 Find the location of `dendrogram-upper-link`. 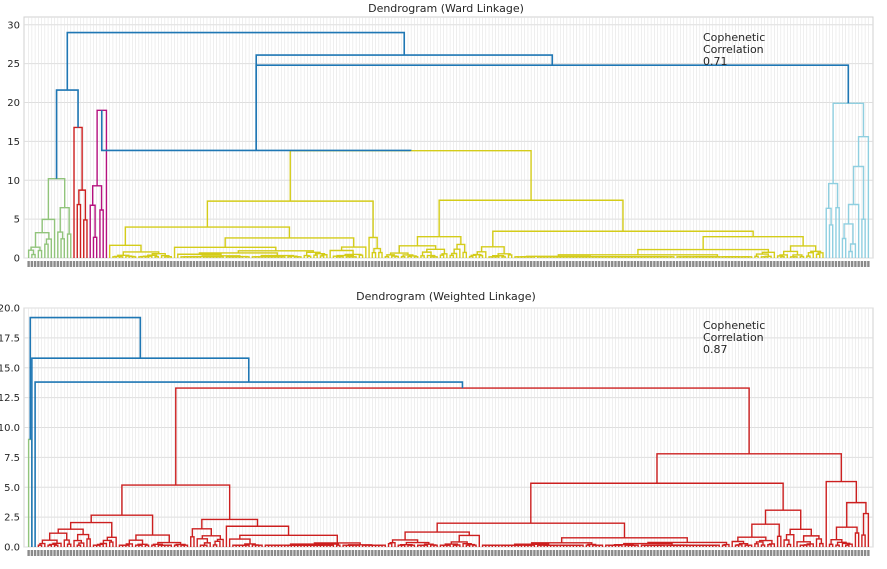

dendrogram-upper-link is located at coordinates (256, 131).